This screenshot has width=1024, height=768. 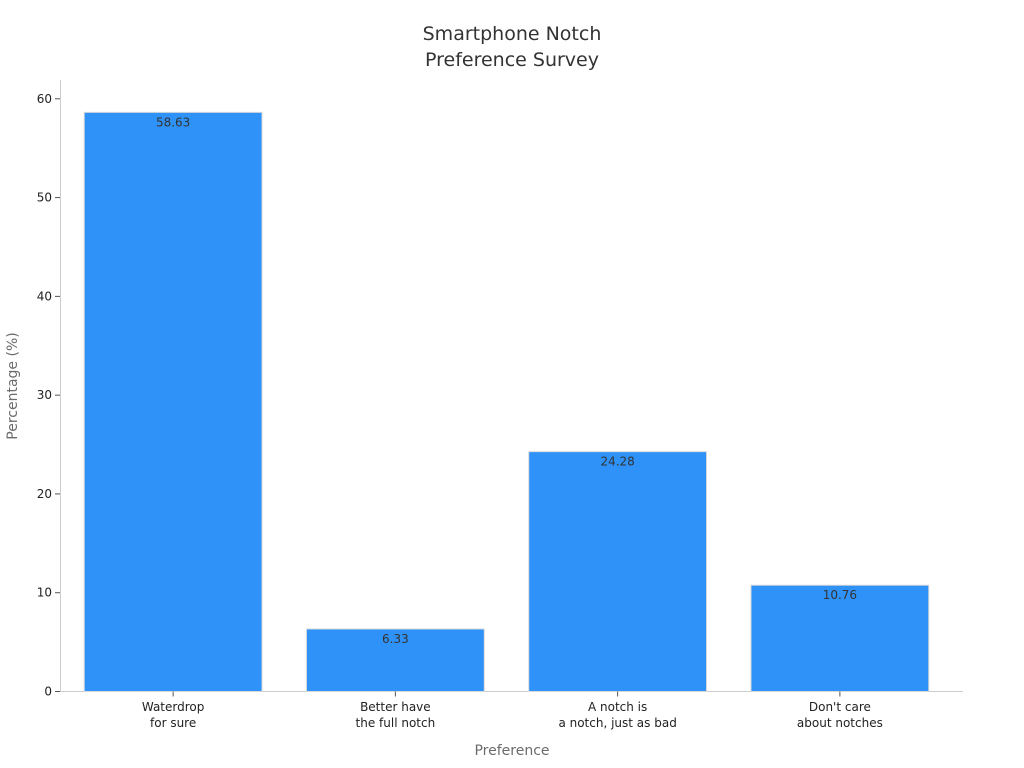 What do you see at coordinates (617, 723) in the screenshot?
I see `x-tick-label: a notch, just as bad` at bounding box center [617, 723].